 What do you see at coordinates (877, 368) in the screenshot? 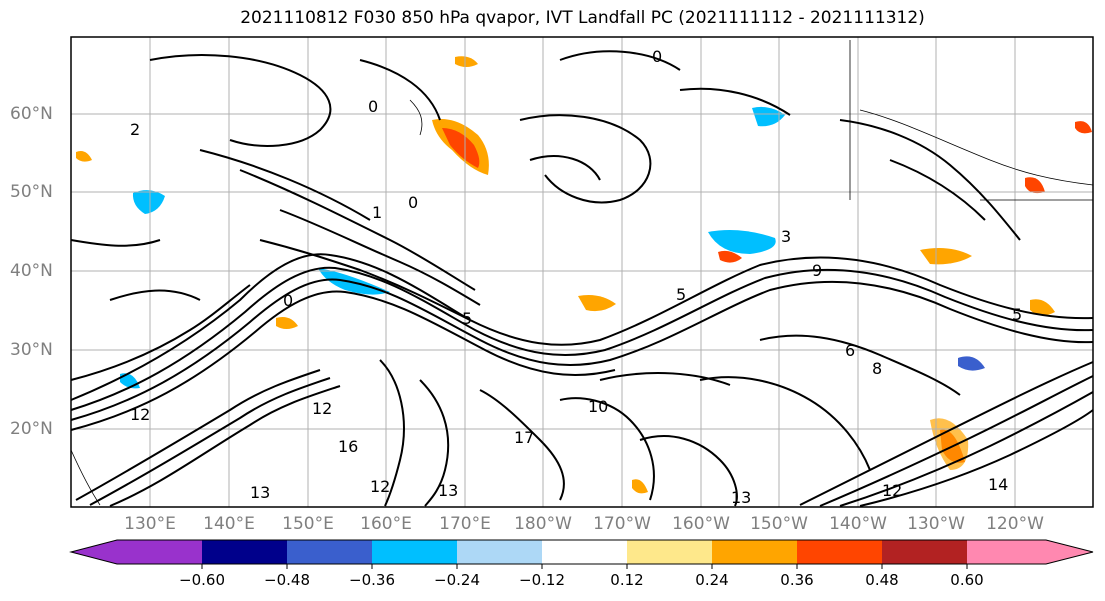
I see `contour-label: 8` at bounding box center [877, 368].